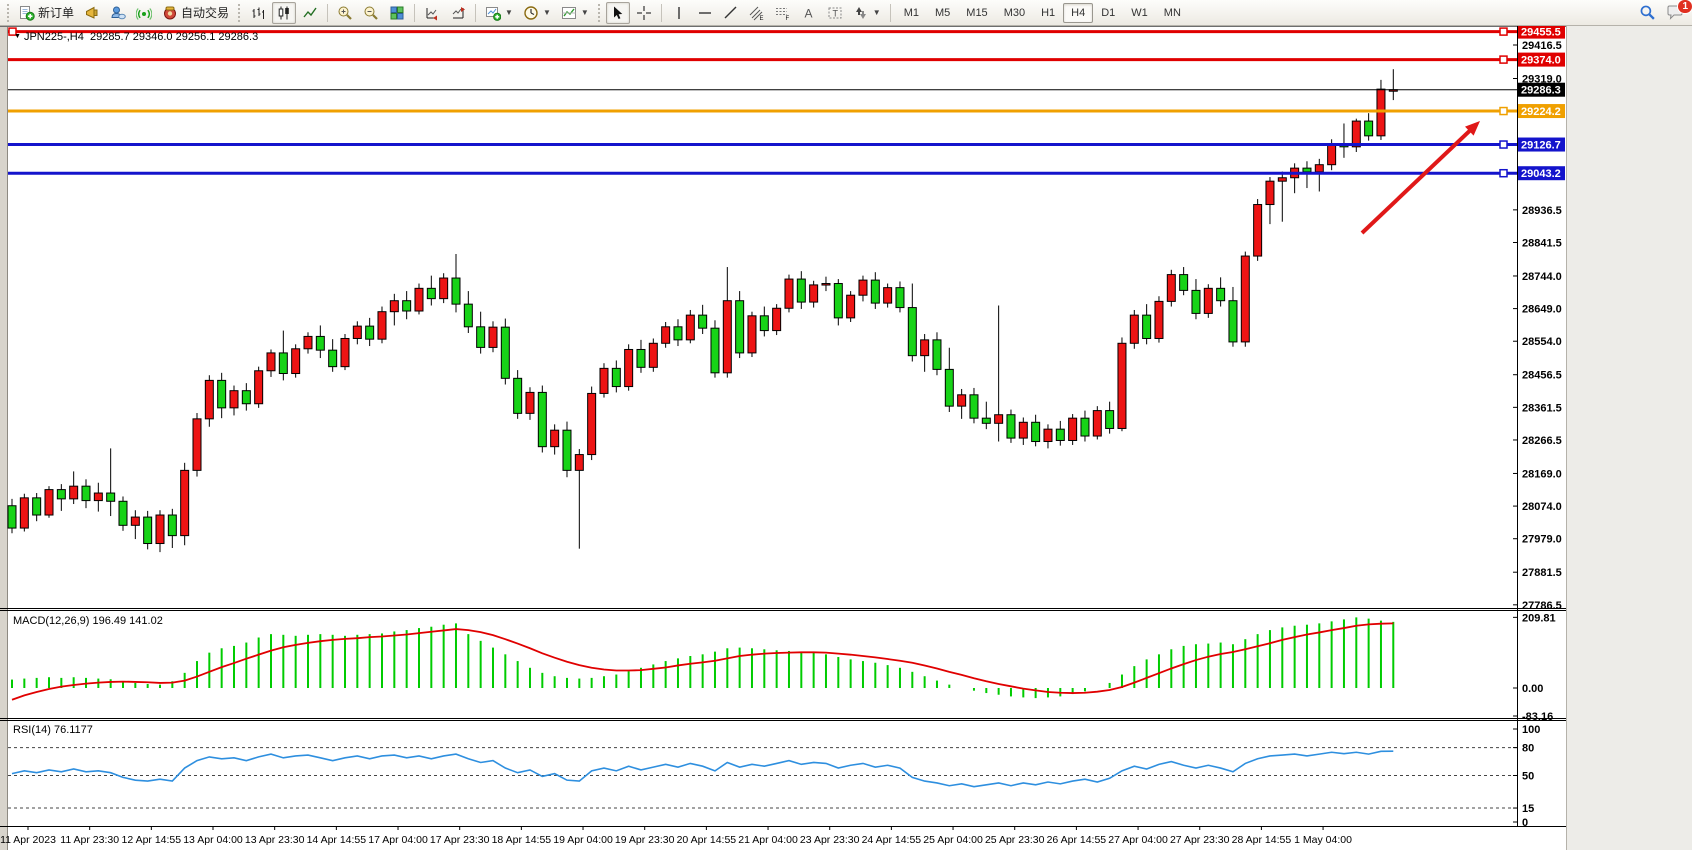 The width and height of the screenshot is (1692, 850). I want to click on new-order-button: 新订单, so click(46, 13).